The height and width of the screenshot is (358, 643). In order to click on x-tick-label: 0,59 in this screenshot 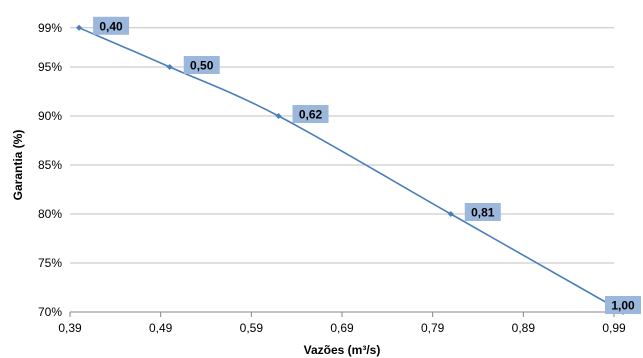, I will do `click(252, 328)`.